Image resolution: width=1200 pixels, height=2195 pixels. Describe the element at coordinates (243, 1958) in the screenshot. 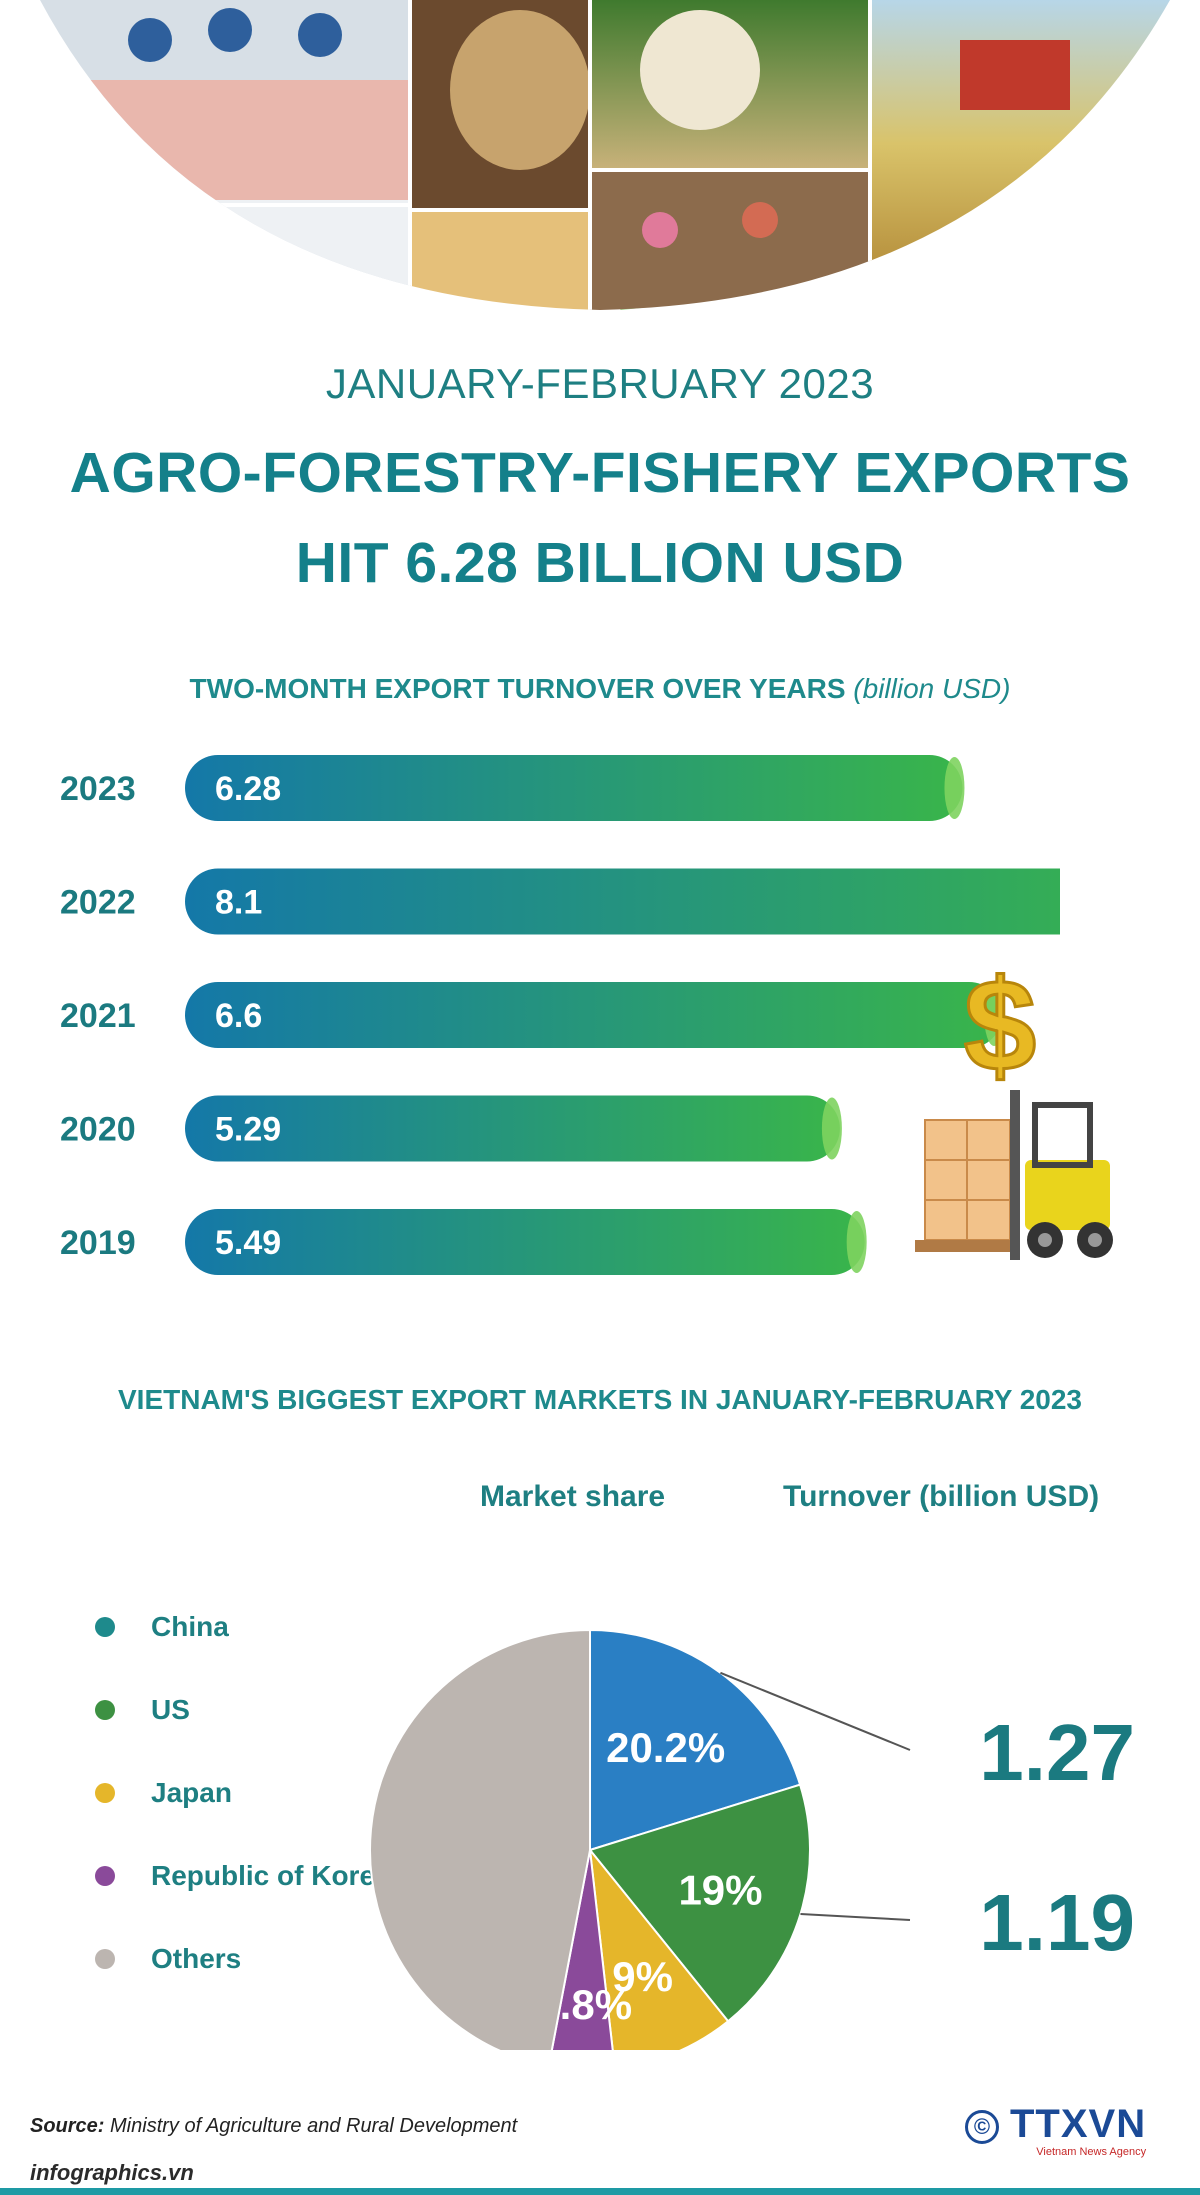

I see `legend-item-others: Others` at that location.